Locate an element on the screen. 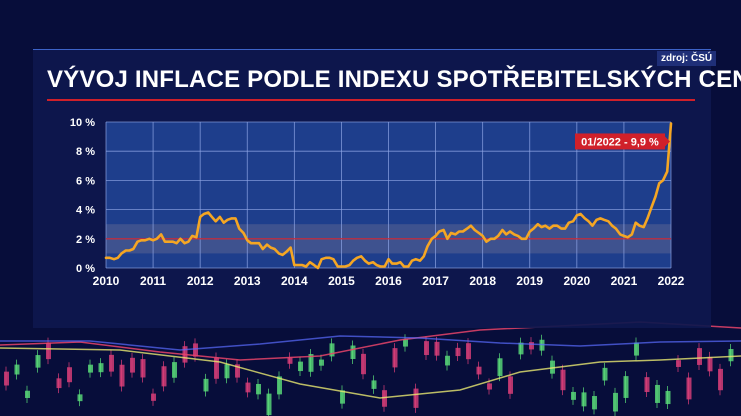 This screenshot has height=416, width=741. annotation-label: 01/2022 - 9,9 % is located at coordinates (620, 142).